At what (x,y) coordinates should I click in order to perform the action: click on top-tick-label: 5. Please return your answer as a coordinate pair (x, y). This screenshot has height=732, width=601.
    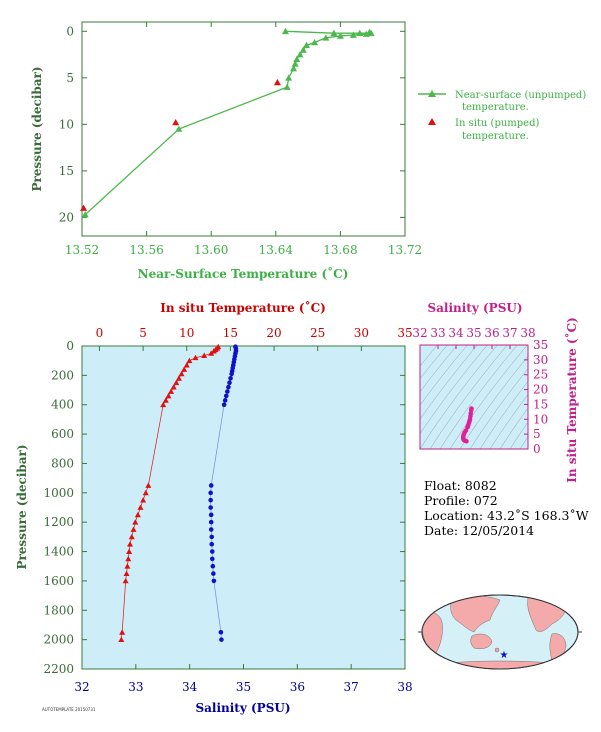
    Looking at the image, I should click on (143, 333).